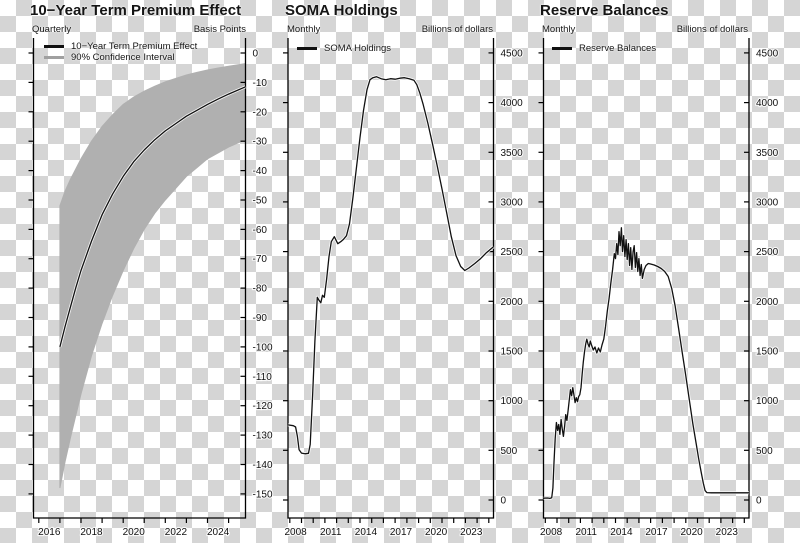 The image size is (800, 543). Describe the element at coordinates (263, 436) in the screenshot. I see `svg-text: -130` at that location.